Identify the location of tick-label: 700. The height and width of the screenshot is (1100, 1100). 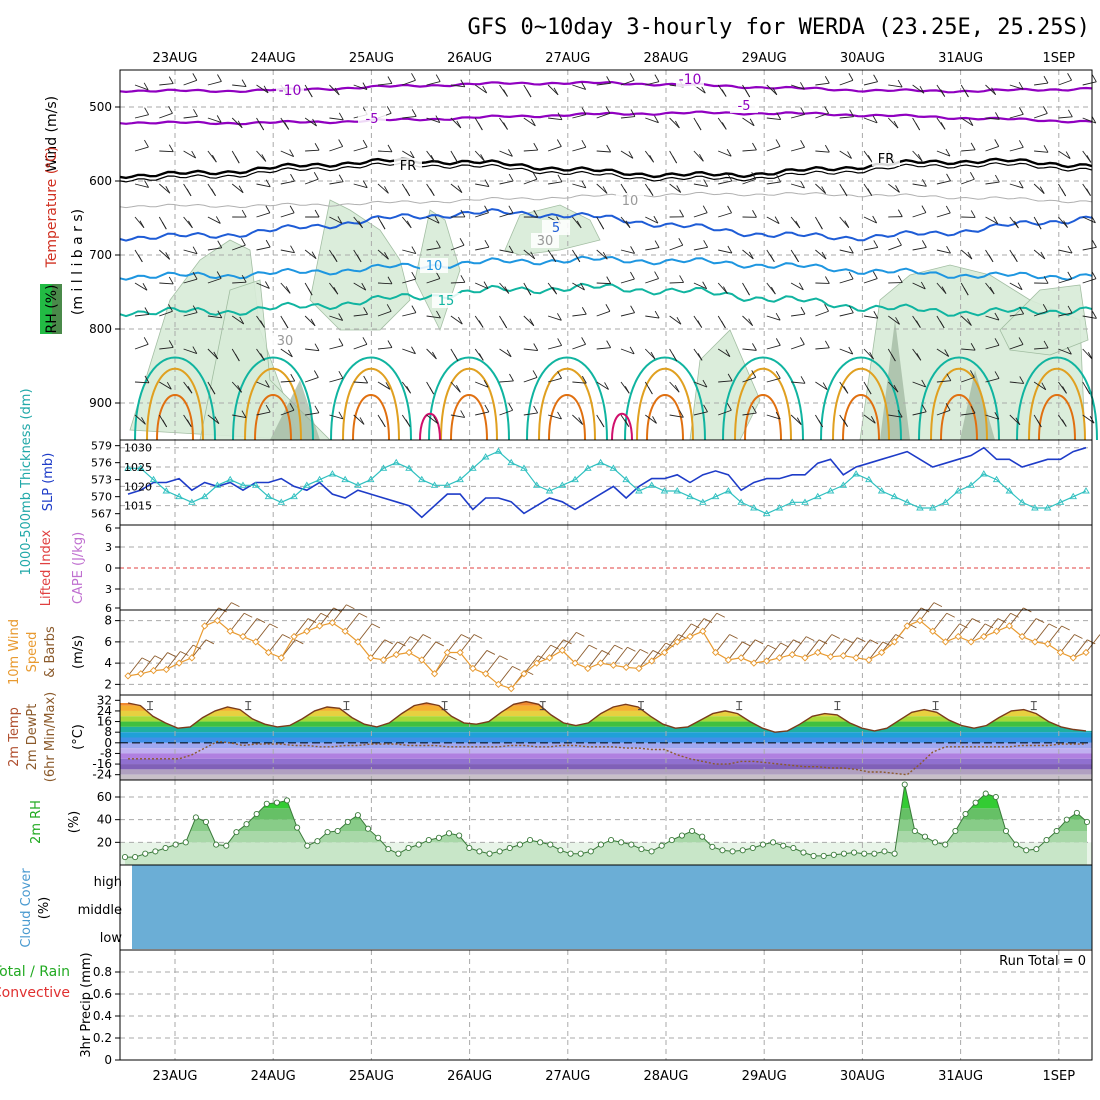
(100, 255).